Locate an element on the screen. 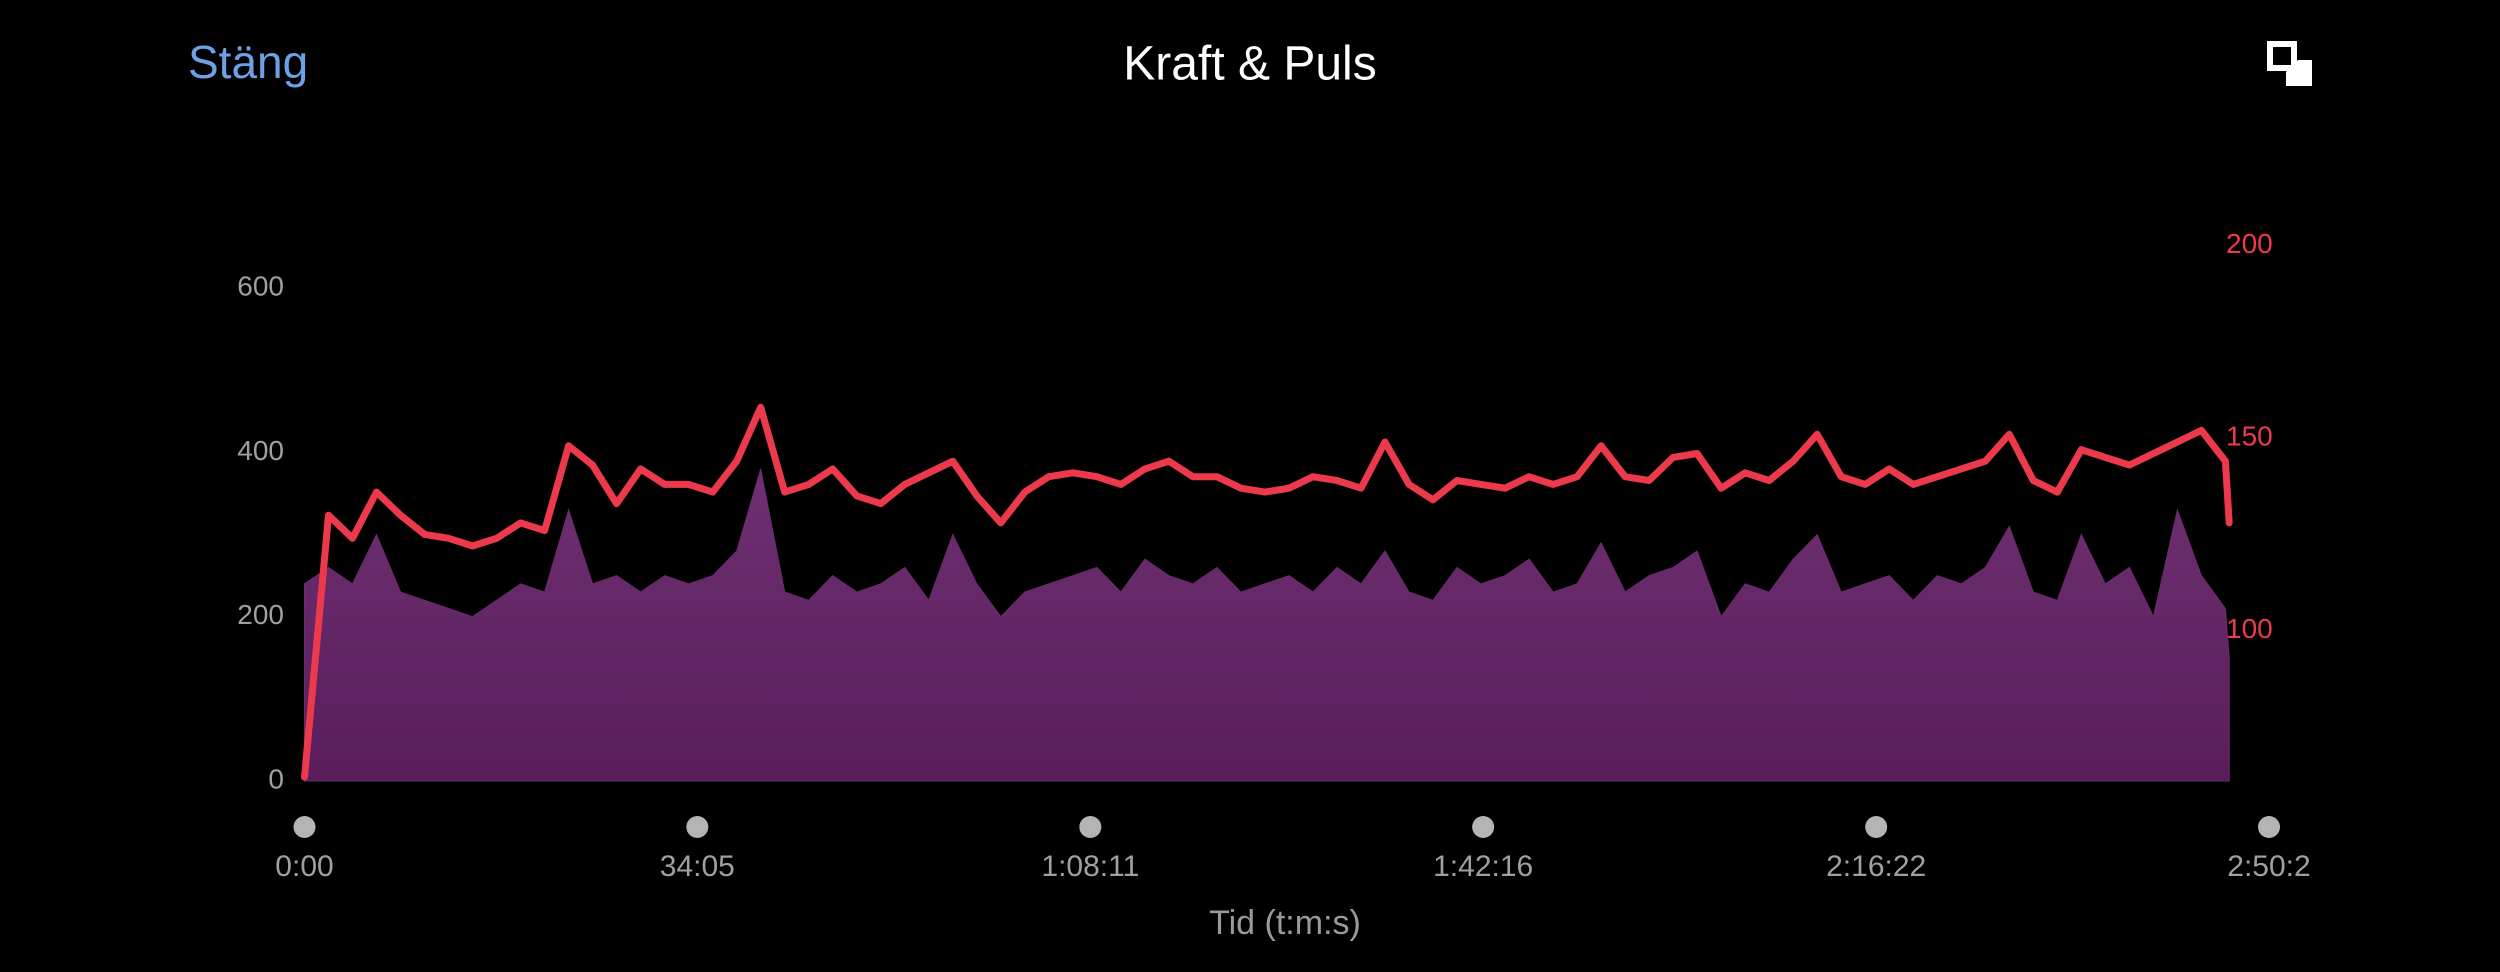 This screenshot has width=2500, height=972. y2-tick-label: 100 is located at coordinates (2249, 628).